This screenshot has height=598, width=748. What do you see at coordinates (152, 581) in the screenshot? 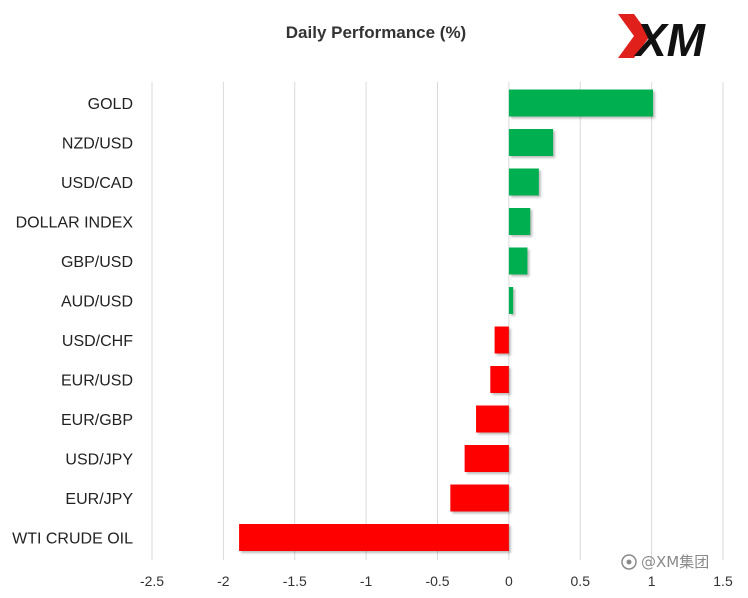
I see `x-tick-label: -2.5` at bounding box center [152, 581].